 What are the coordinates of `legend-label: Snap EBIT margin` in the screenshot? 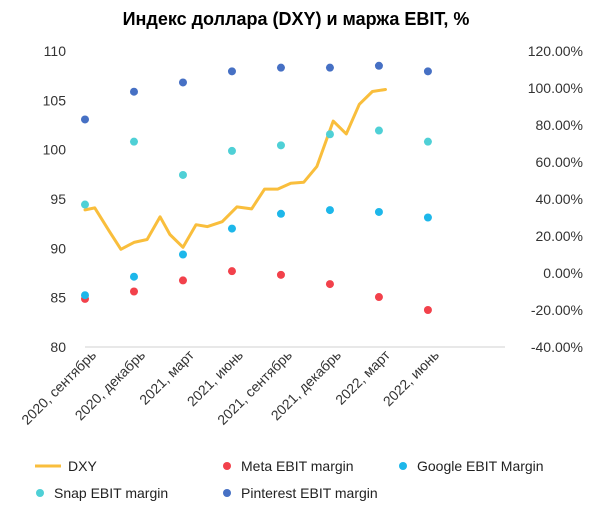 It's located at (111, 493).